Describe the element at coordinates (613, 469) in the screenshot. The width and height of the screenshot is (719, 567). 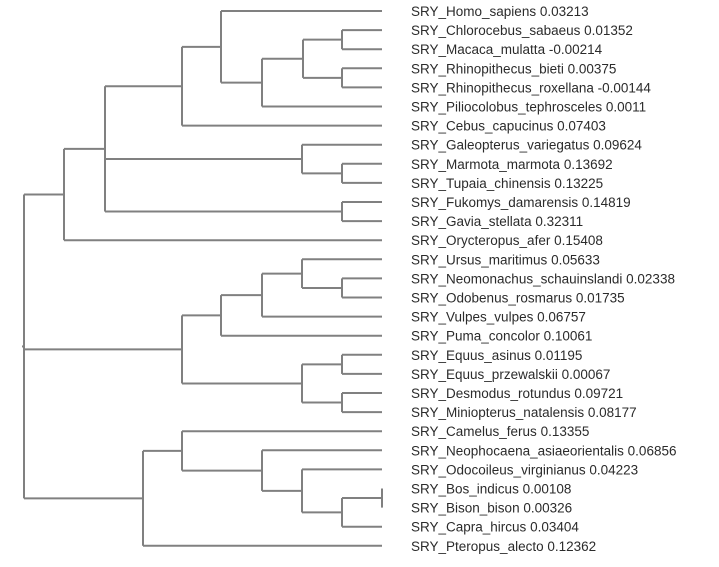
I see `branch-value: 0.04223` at that location.